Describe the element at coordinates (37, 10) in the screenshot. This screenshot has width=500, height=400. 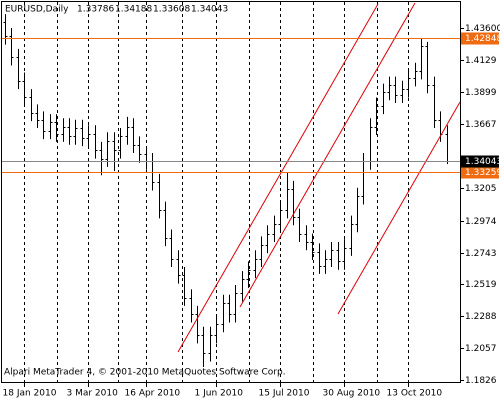
I see `symbol: EURUSD,Daily` at that location.